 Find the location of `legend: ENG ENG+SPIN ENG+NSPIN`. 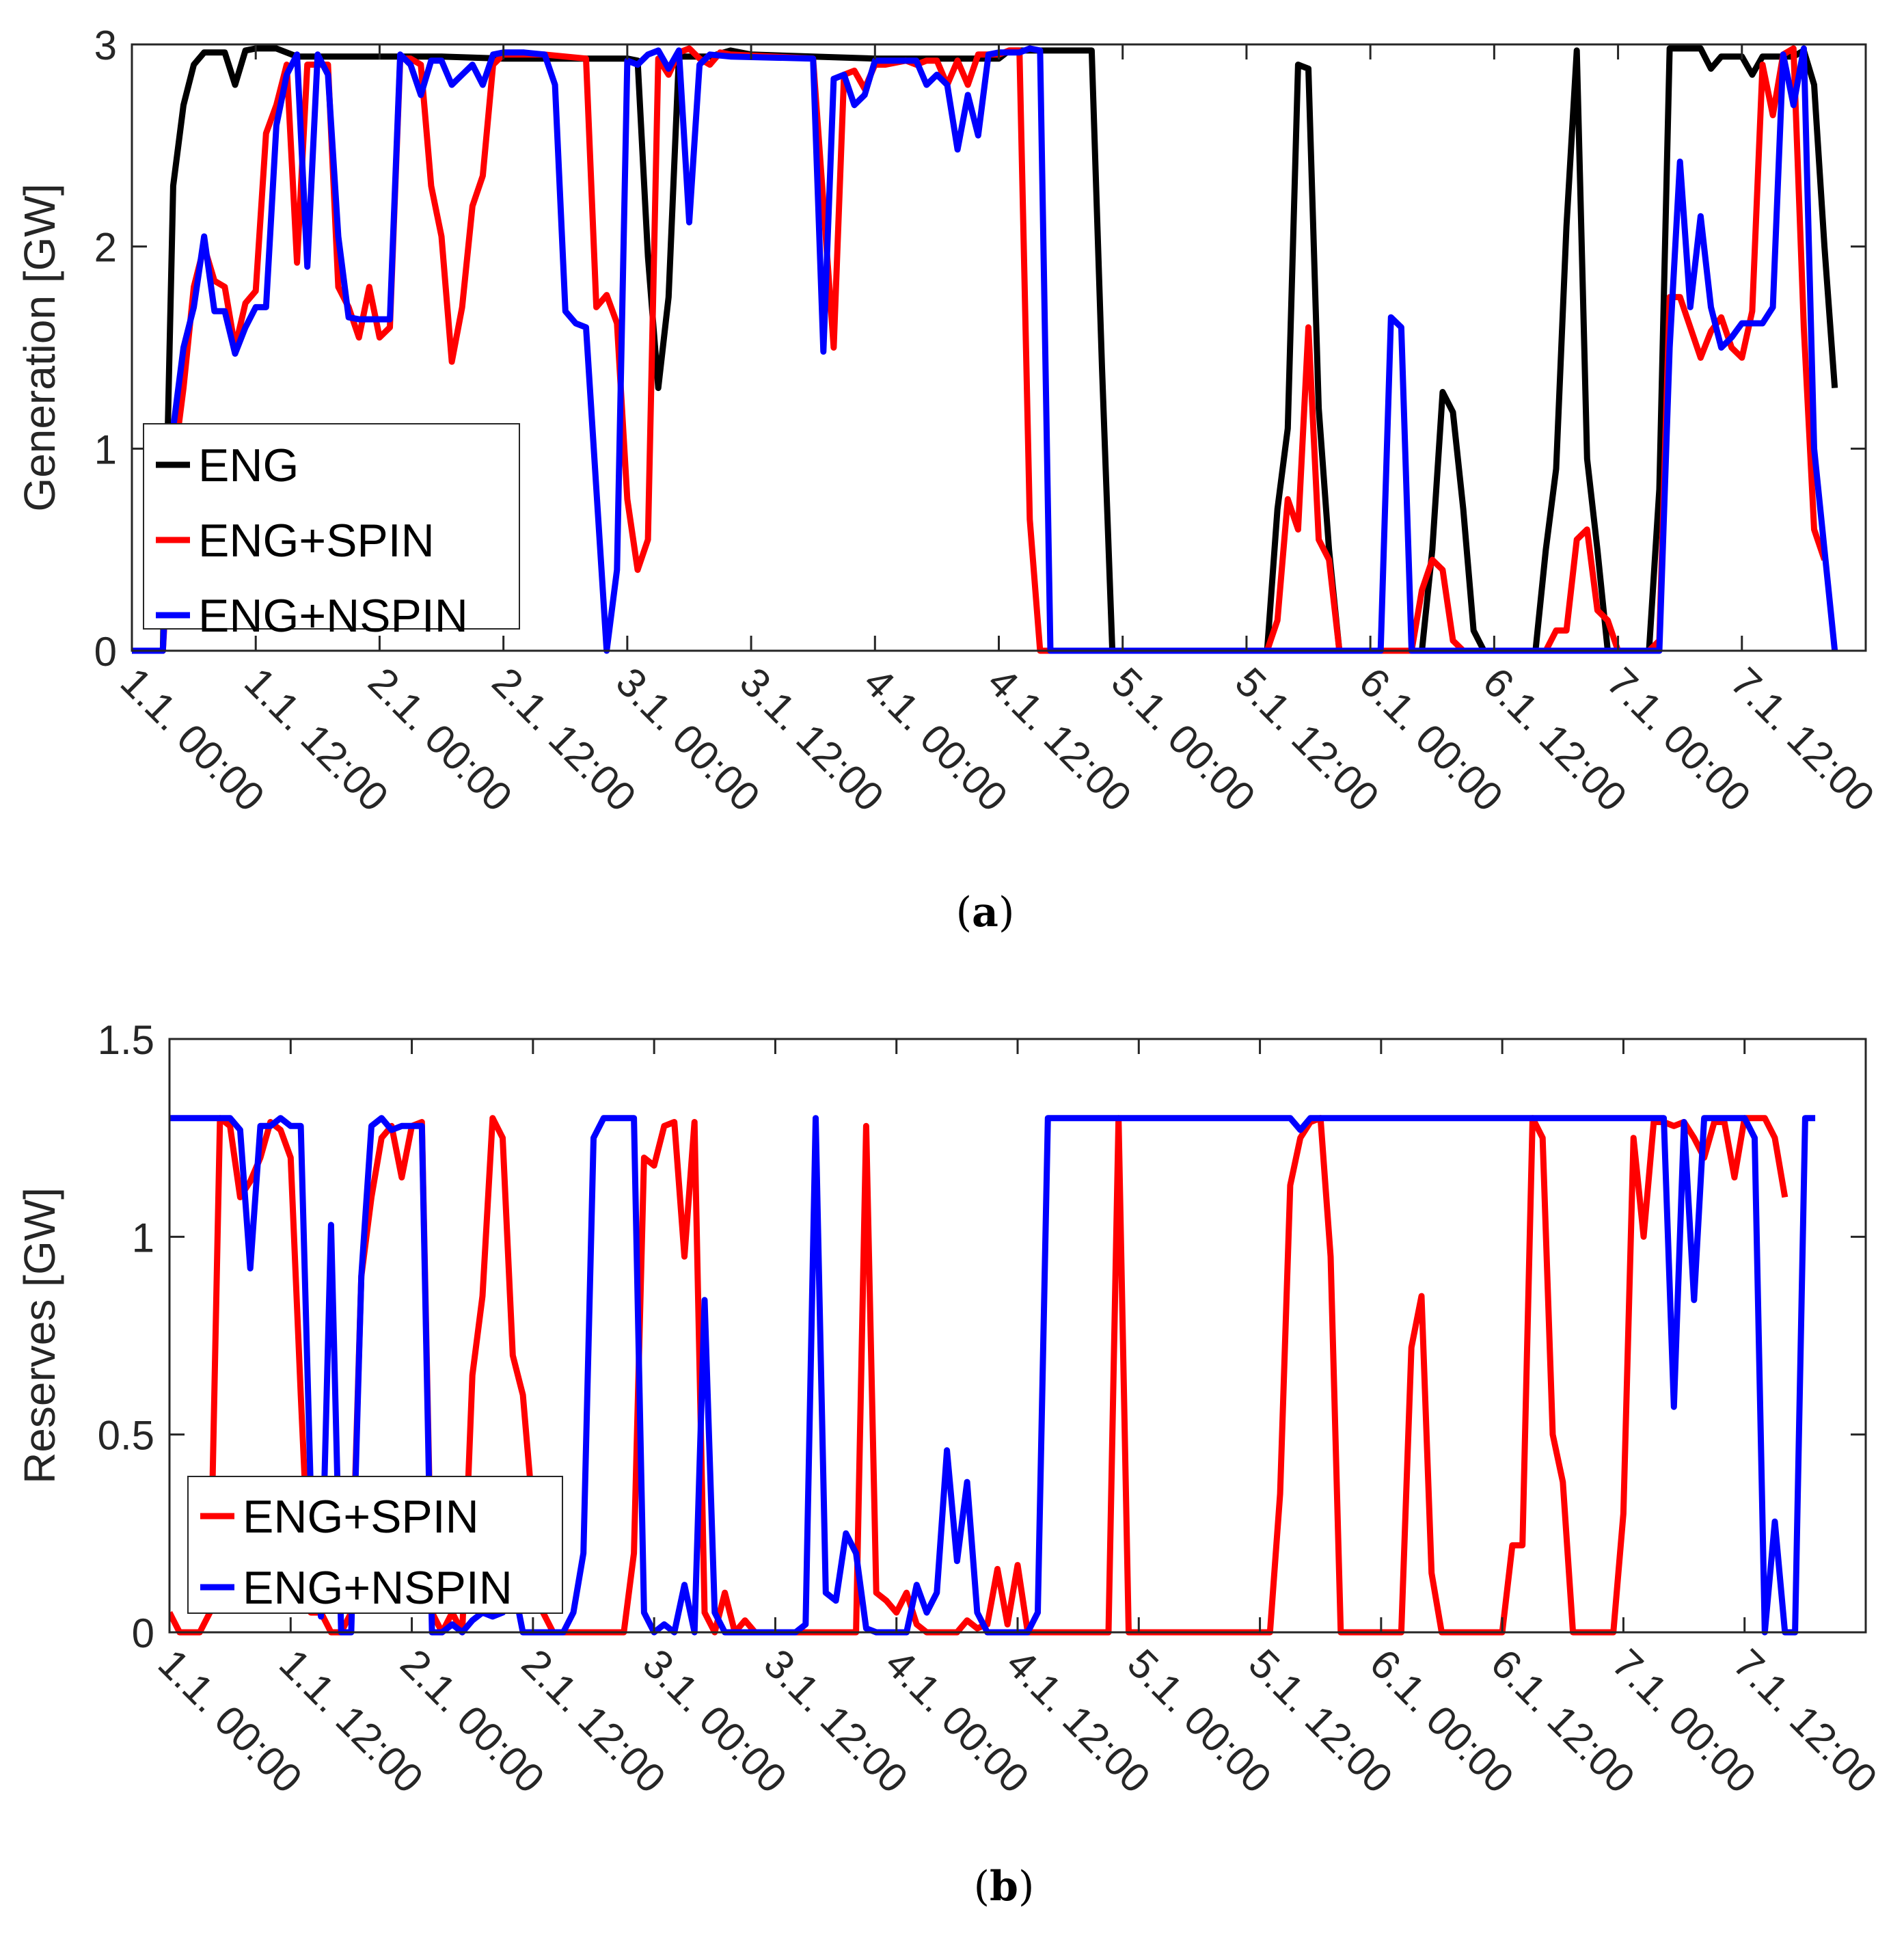

legend: ENG ENG+SPIN ENG+NSPIN is located at coordinates (331, 532).